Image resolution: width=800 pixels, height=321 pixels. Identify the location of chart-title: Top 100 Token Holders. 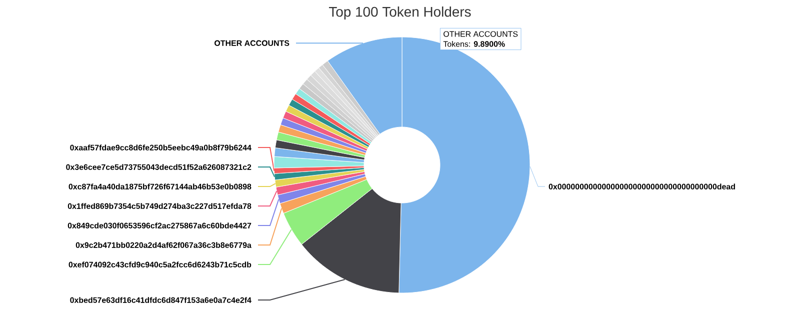
(399, 13).